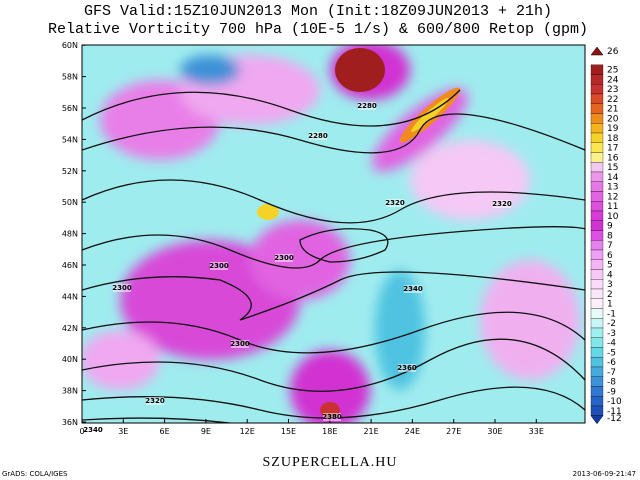 This screenshot has height=480, width=640. Describe the element at coordinates (611, 353) in the screenshot. I see `colorbar-label: -5` at that location.